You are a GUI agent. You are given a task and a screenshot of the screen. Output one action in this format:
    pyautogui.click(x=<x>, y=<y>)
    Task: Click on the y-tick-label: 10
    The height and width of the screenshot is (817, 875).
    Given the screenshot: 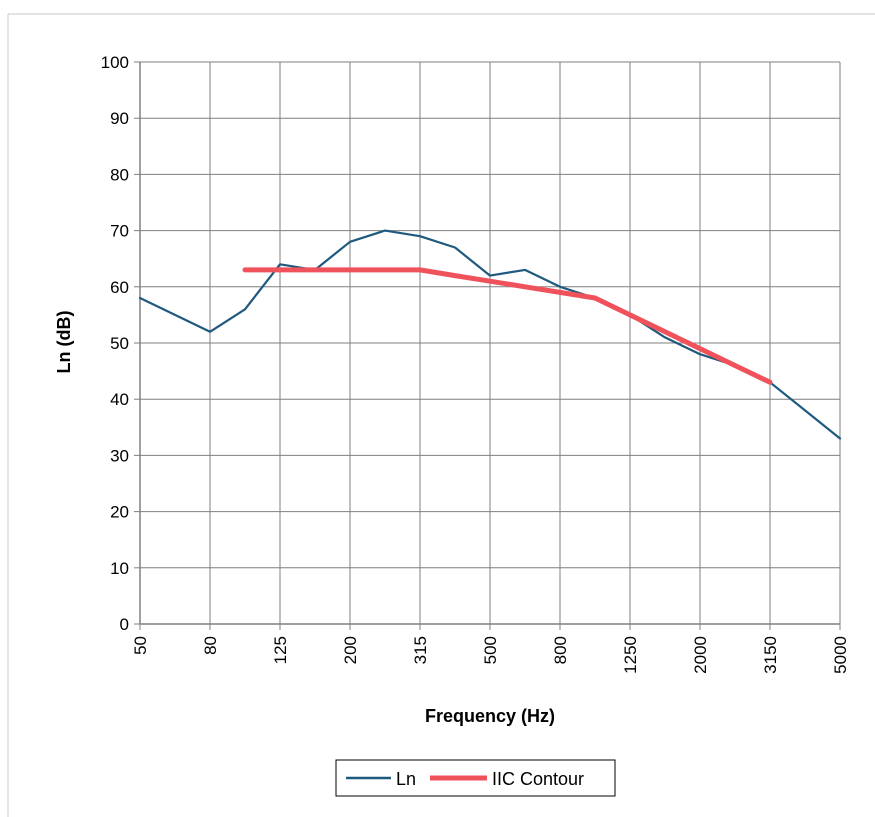 What is the action you would take?
    pyautogui.click(x=119, y=568)
    